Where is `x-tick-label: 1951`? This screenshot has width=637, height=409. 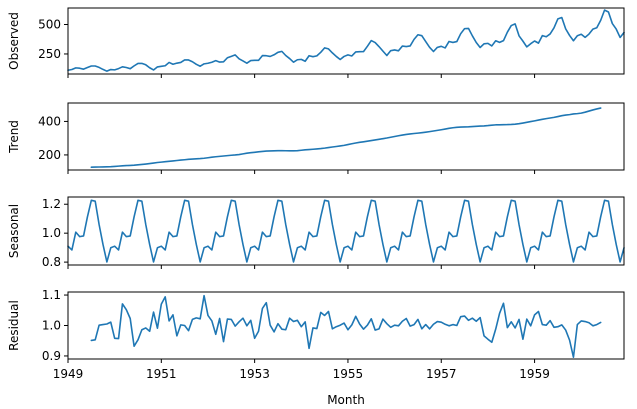
x-tick-label: 1951 is located at coordinates (161, 374).